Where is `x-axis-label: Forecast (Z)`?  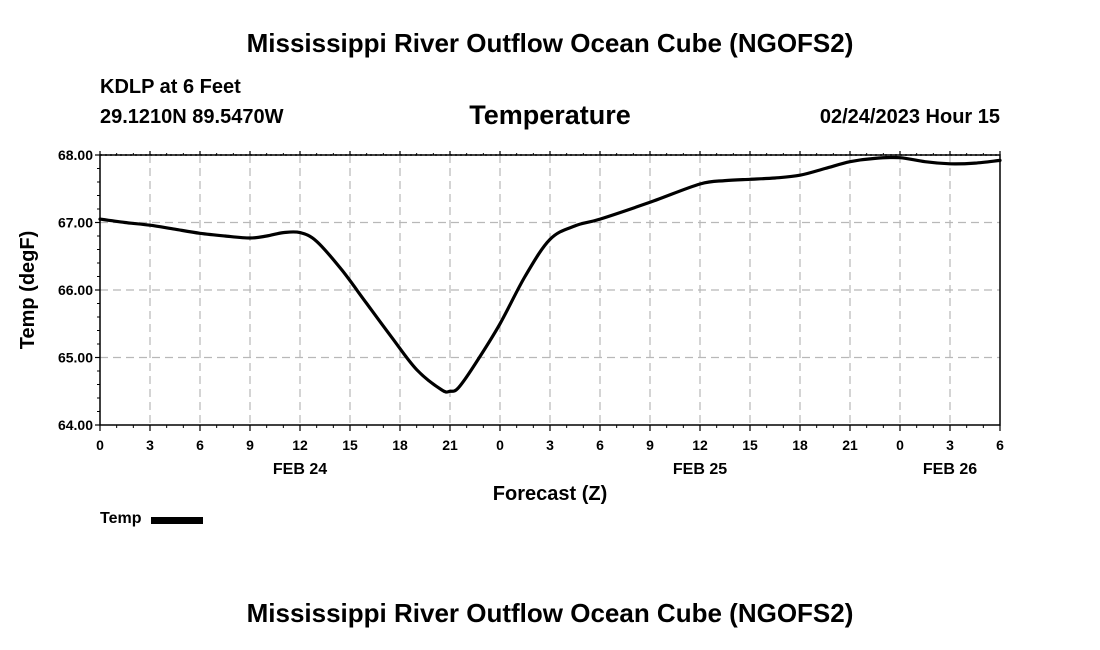
x-axis-label: Forecast (Z) is located at coordinates (550, 494).